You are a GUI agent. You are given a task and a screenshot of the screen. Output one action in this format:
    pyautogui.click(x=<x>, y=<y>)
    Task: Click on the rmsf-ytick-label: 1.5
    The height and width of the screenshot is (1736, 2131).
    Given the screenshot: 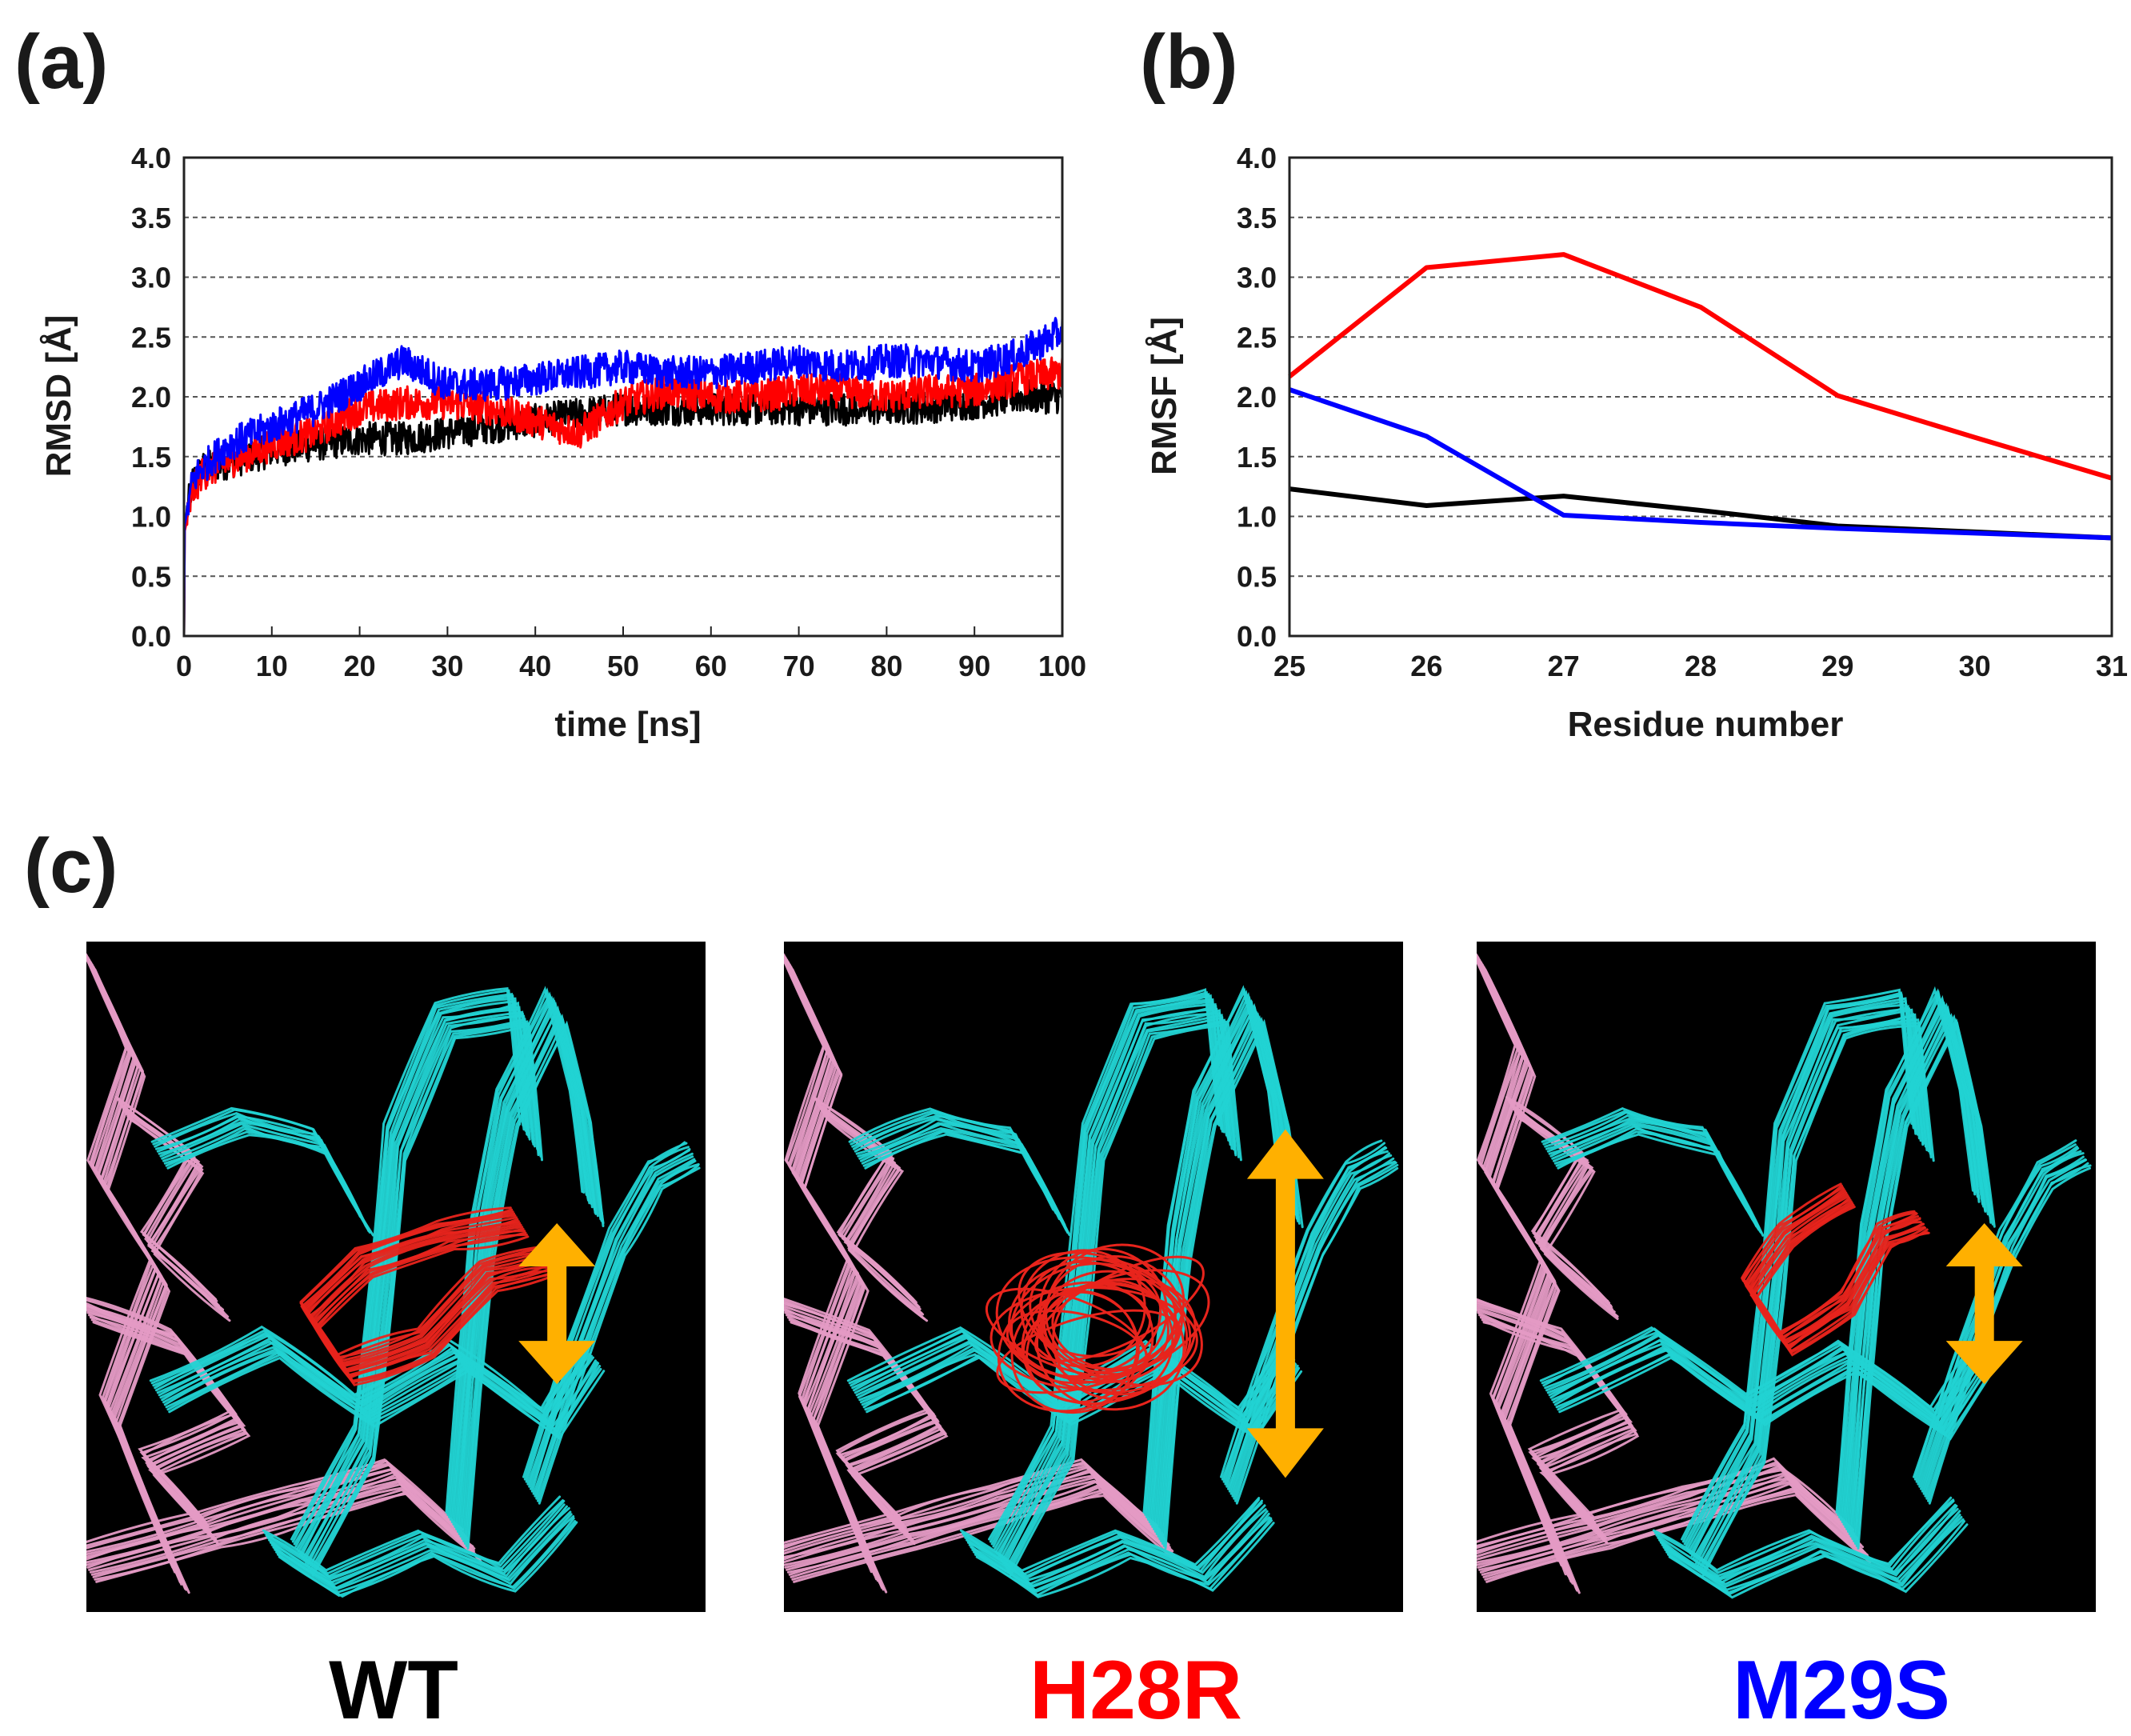 What is the action you would take?
    pyautogui.click(x=1257, y=457)
    